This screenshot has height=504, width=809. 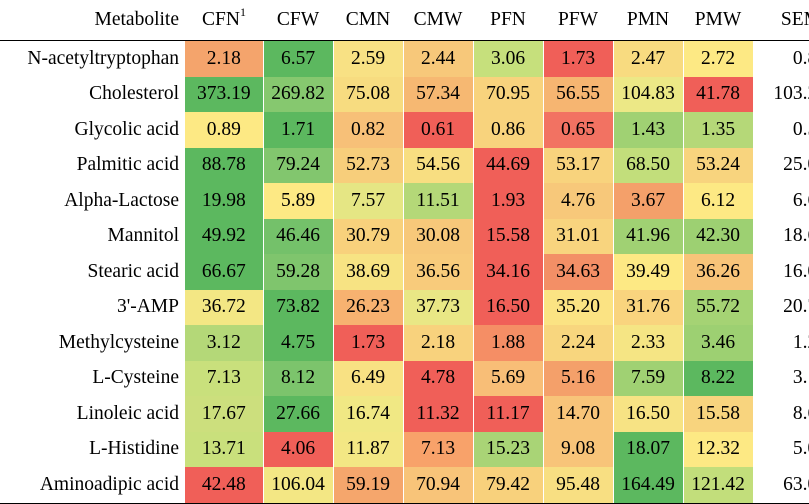 What do you see at coordinates (648, 378) in the screenshot?
I see `heatmap-cell: 7.59` at bounding box center [648, 378].